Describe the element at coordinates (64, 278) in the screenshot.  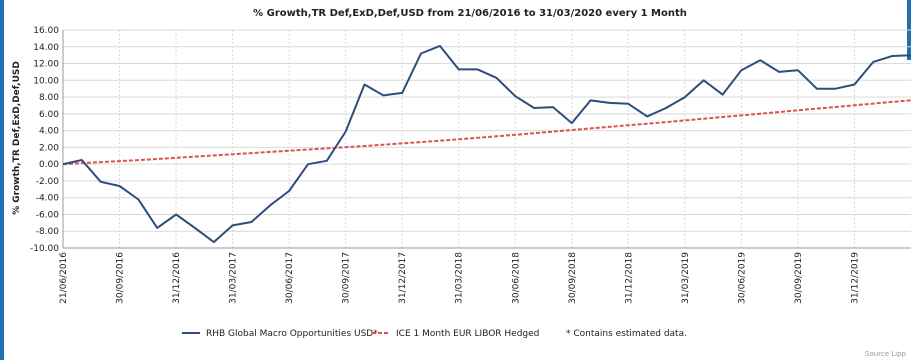
I see `x-tick-label: 21/06/2016` at that location.